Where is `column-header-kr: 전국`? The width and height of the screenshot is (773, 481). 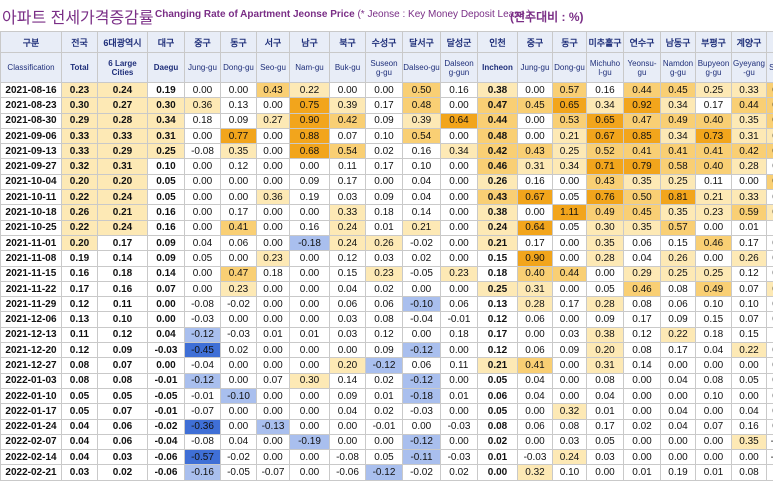
column-header-kr: 전국 is located at coordinates (80, 42).